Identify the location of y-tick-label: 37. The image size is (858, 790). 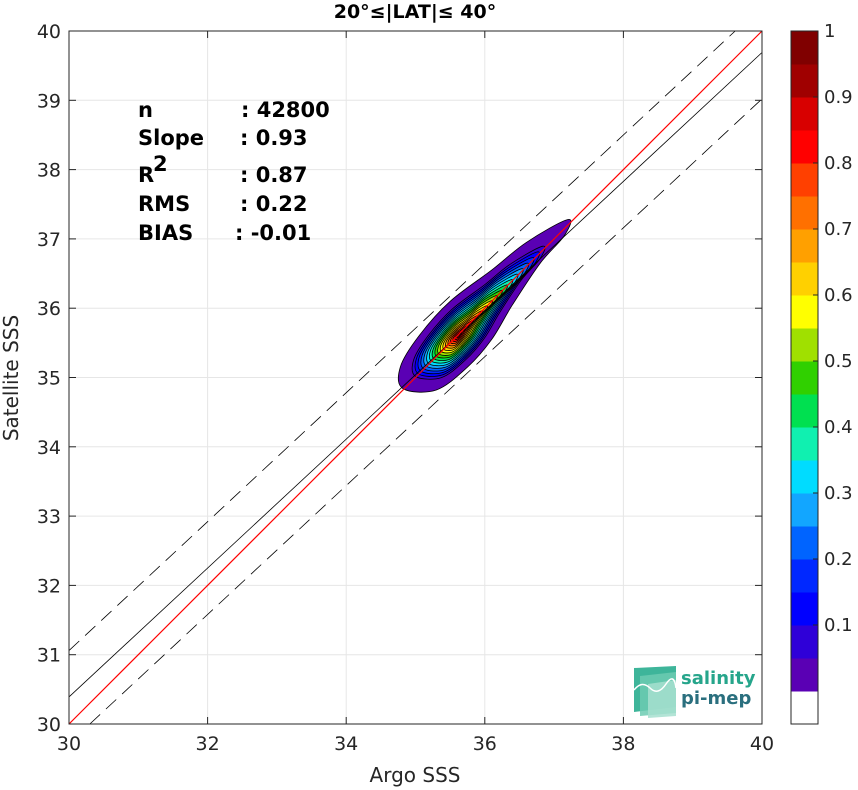
(49, 240).